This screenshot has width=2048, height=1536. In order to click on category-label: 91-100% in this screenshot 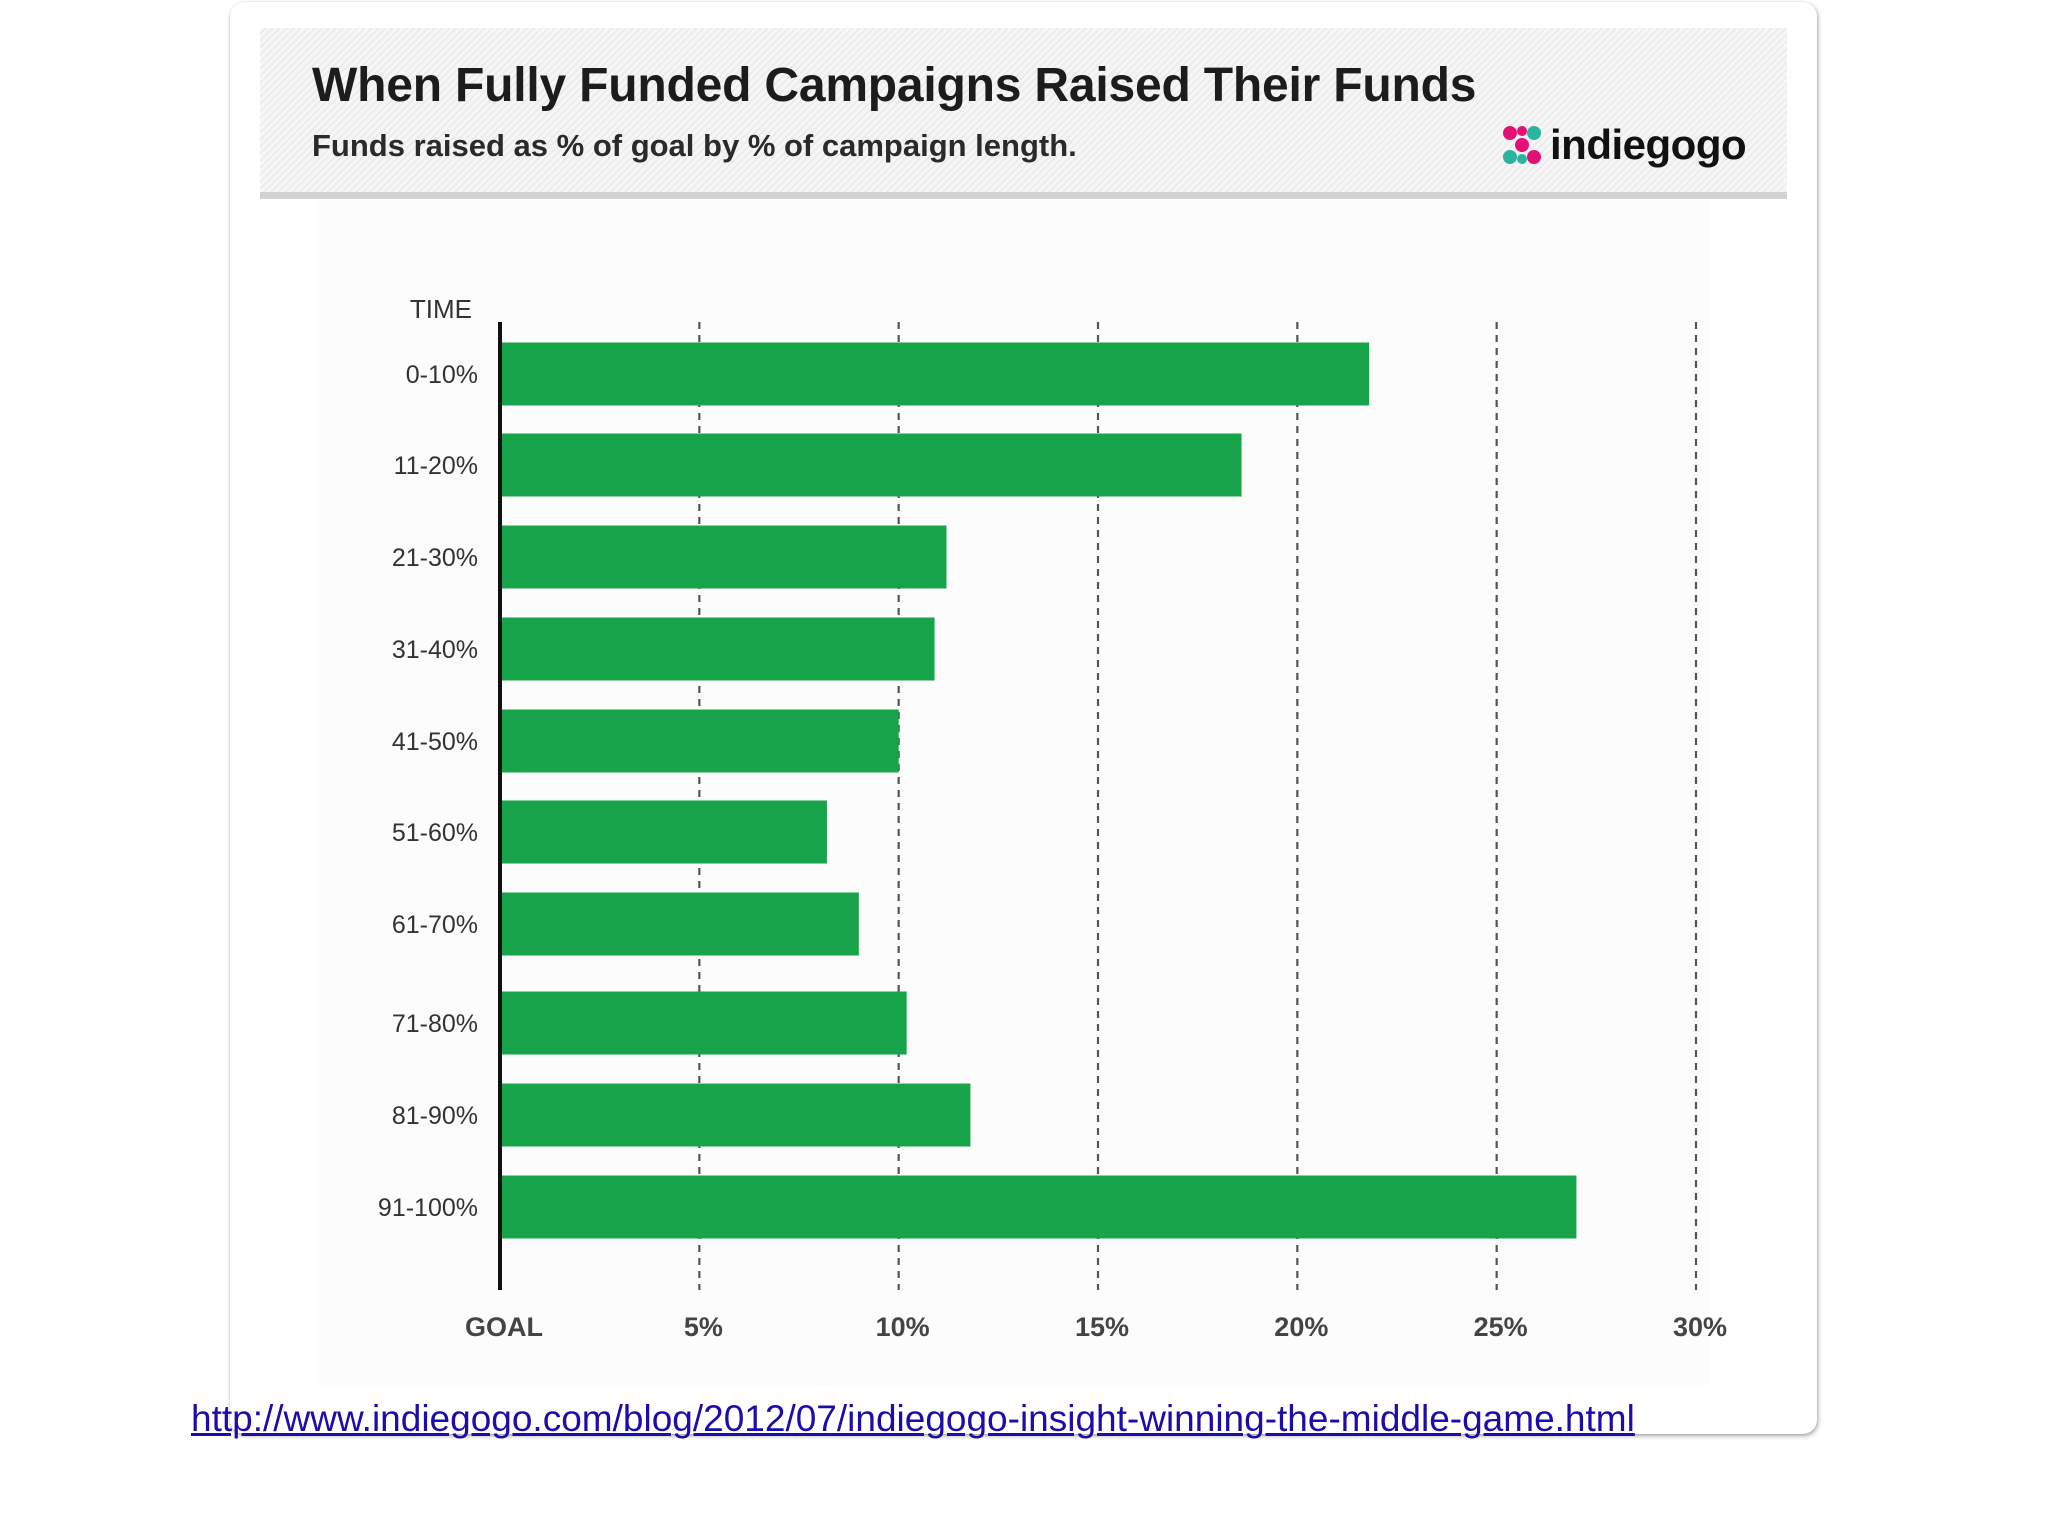, I will do `click(428, 1208)`.